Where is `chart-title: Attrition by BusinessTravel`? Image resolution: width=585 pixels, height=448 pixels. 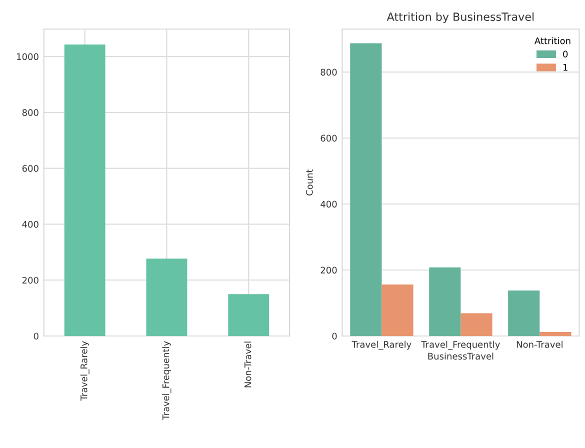 chart-title: Attrition by BusinessTravel is located at coordinates (460, 18).